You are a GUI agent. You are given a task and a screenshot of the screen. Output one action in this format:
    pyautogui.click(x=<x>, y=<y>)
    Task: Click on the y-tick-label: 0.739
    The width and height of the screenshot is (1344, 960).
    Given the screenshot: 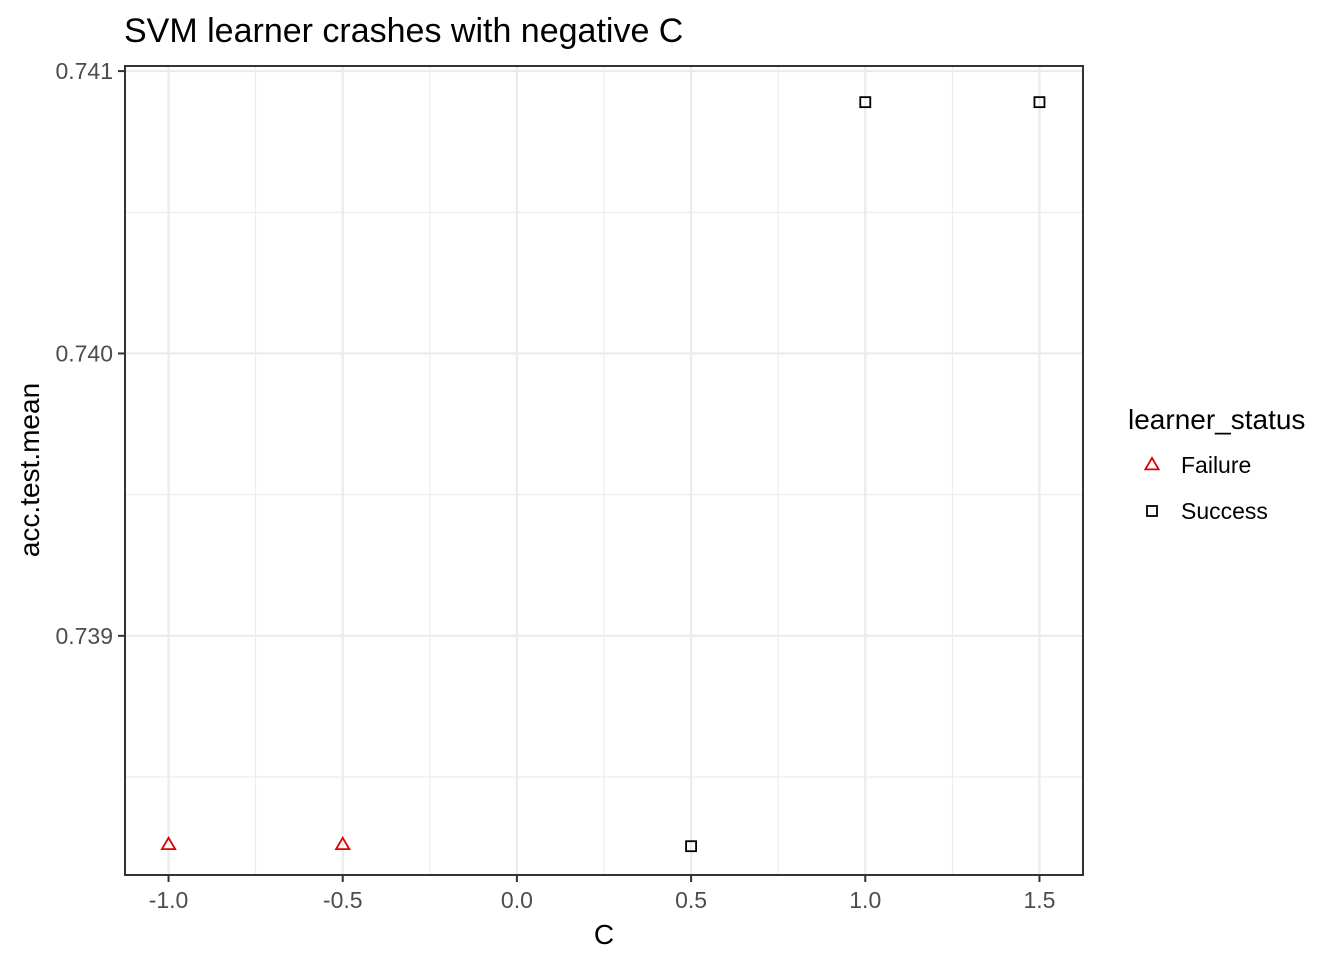 What is the action you would take?
    pyautogui.click(x=84, y=636)
    